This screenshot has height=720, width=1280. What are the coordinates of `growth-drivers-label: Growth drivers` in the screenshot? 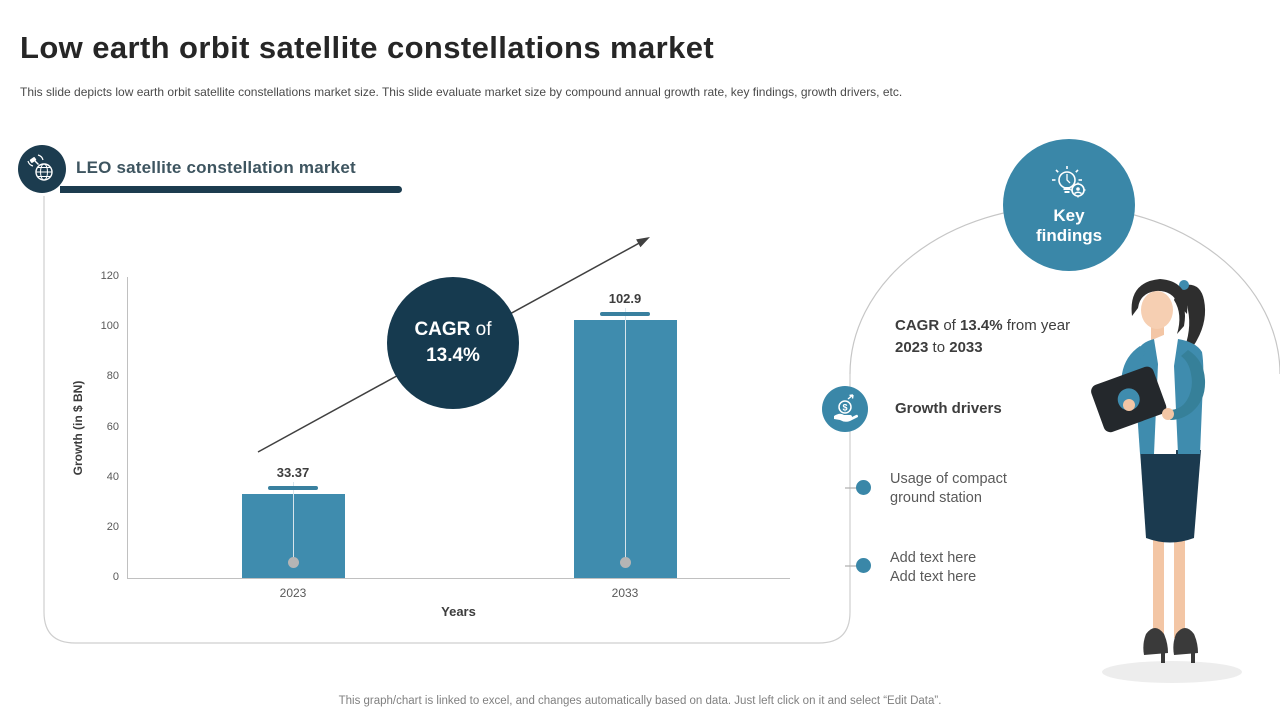 It's located at (948, 408).